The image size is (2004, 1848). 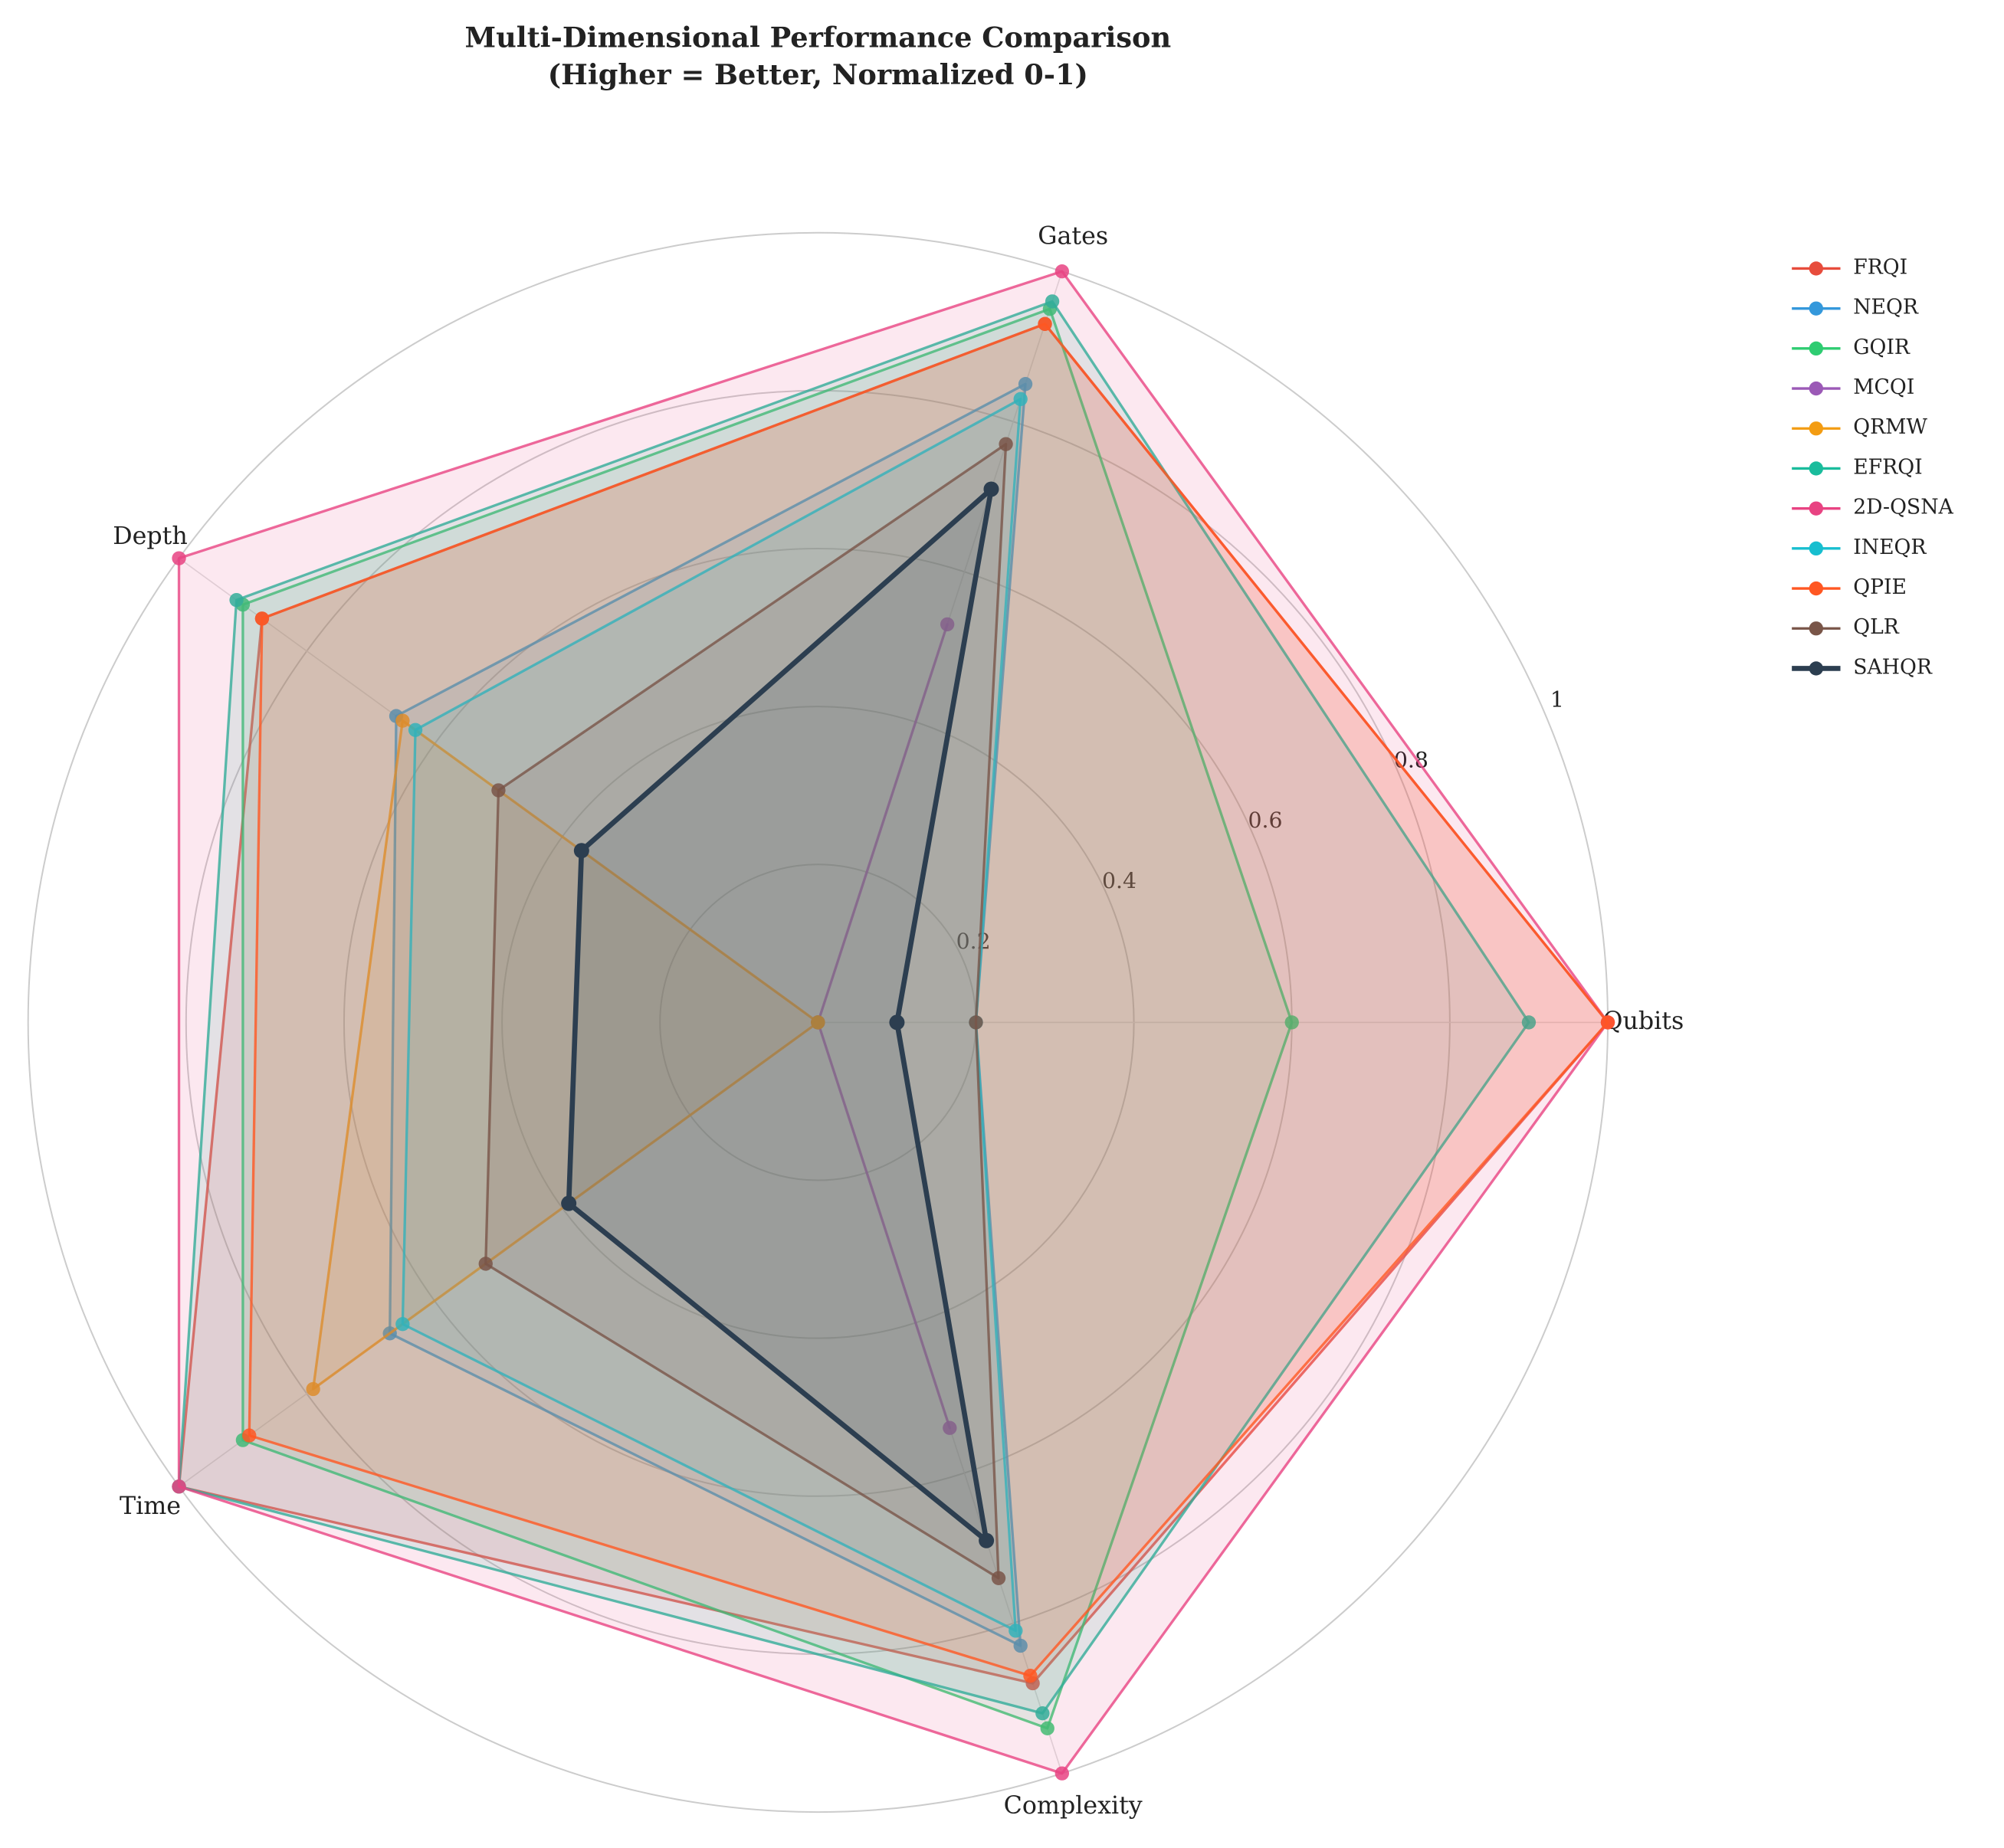 I want to click on axis-label: Depth, so click(x=151, y=536).